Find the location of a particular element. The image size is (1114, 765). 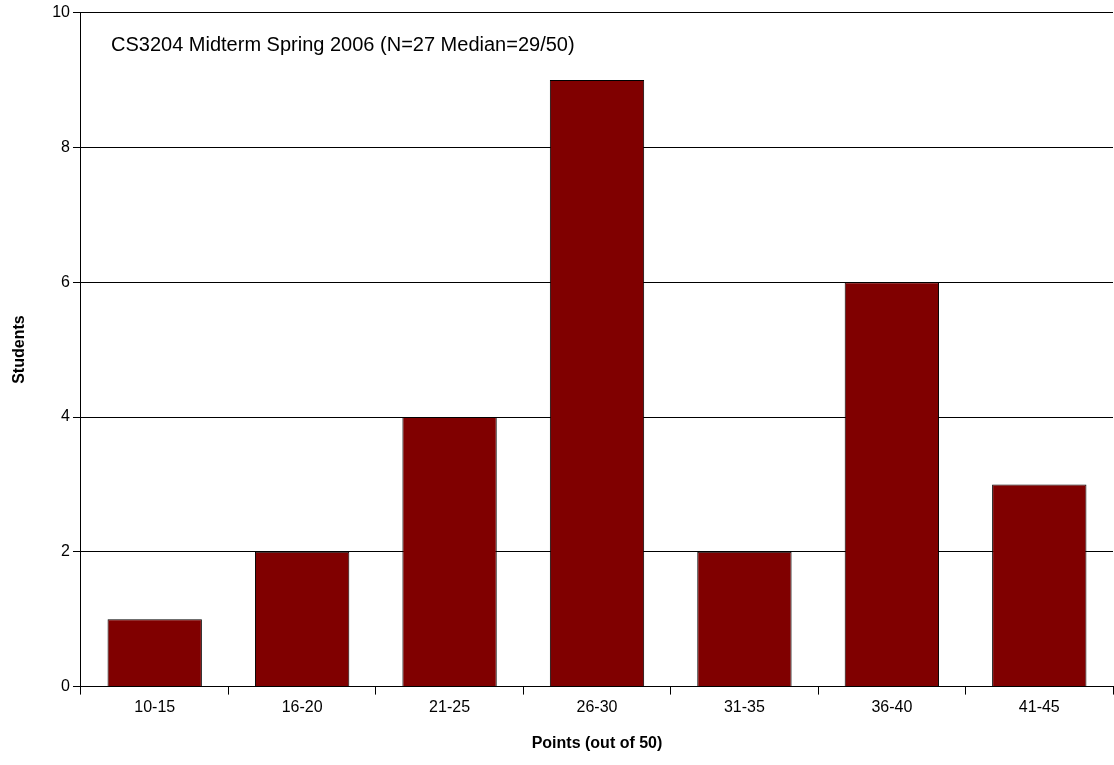

x-tick-label: 21-25 is located at coordinates (450, 706).